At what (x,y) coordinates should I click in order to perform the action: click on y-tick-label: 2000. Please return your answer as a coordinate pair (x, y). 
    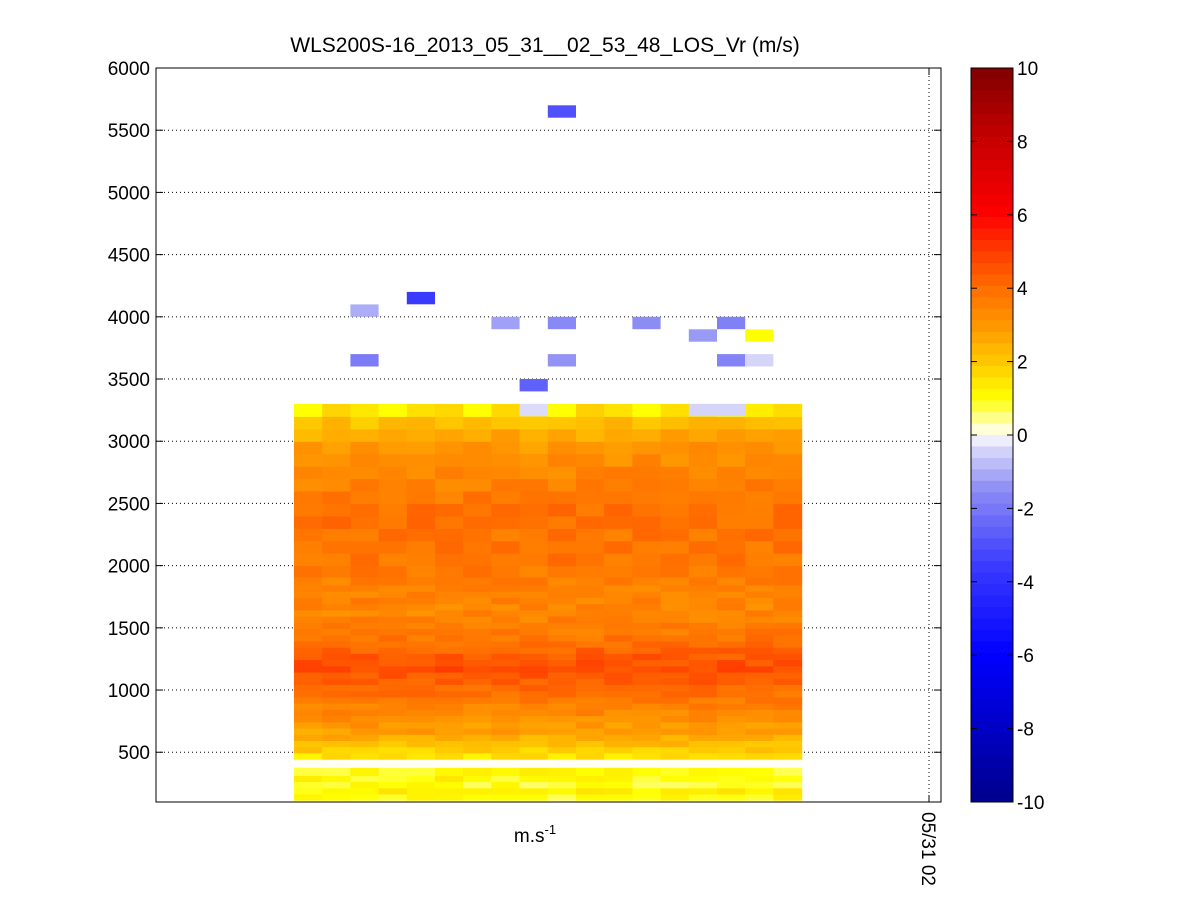
    Looking at the image, I should click on (129, 567).